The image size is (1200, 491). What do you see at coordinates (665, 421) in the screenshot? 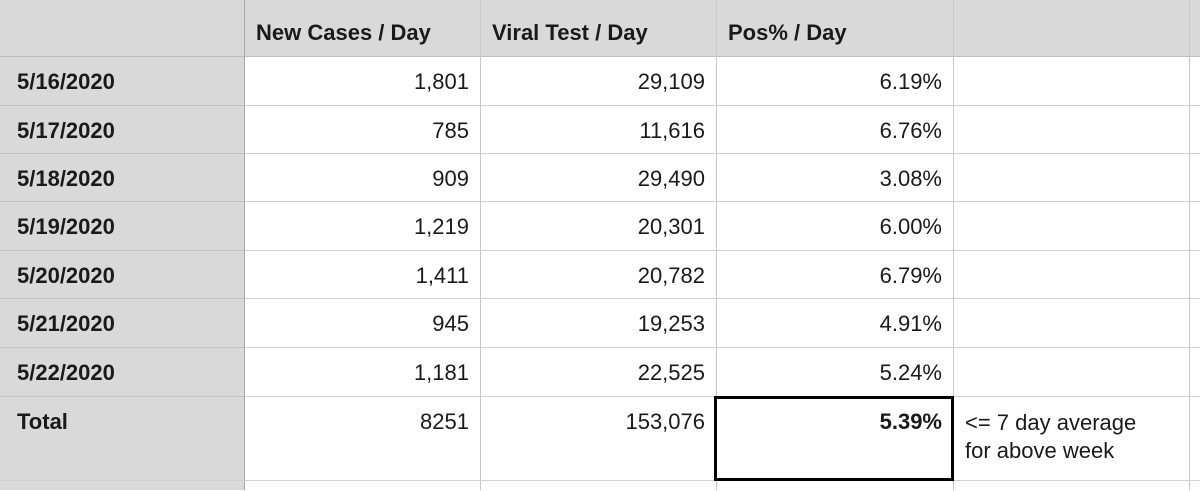
I see `total-viral-tests-cell: 153,076` at bounding box center [665, 421].